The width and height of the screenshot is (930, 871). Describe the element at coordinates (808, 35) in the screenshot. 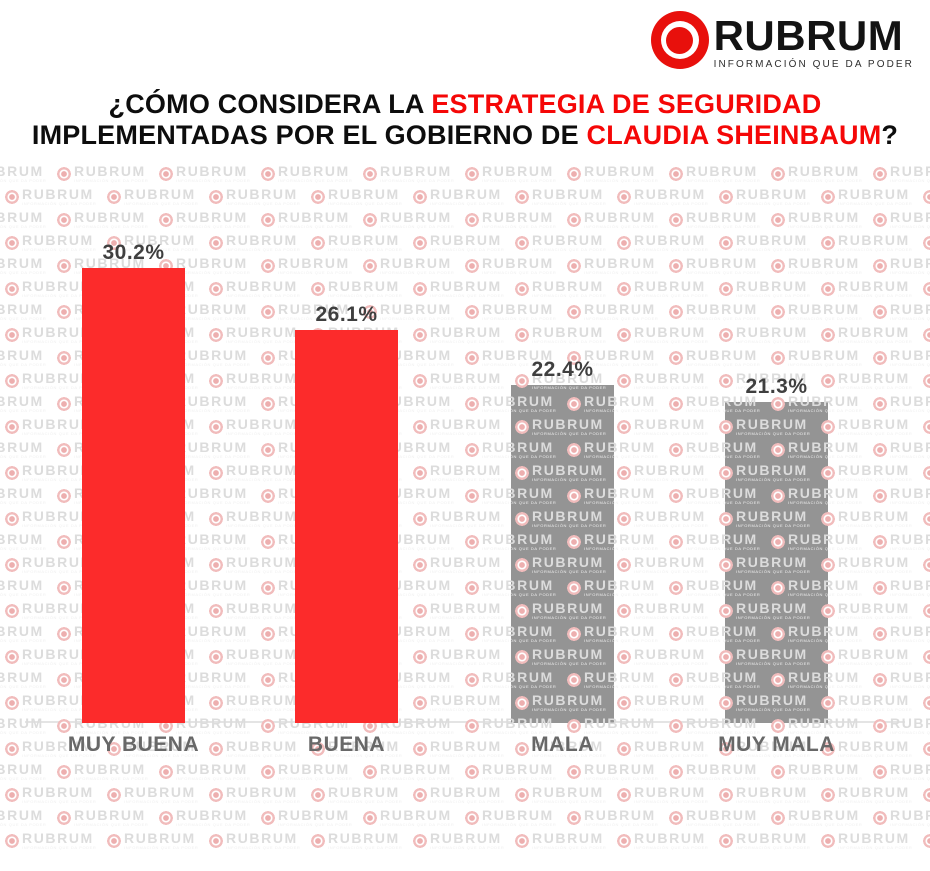

I see `brand-name: RUBRUM` at that location.